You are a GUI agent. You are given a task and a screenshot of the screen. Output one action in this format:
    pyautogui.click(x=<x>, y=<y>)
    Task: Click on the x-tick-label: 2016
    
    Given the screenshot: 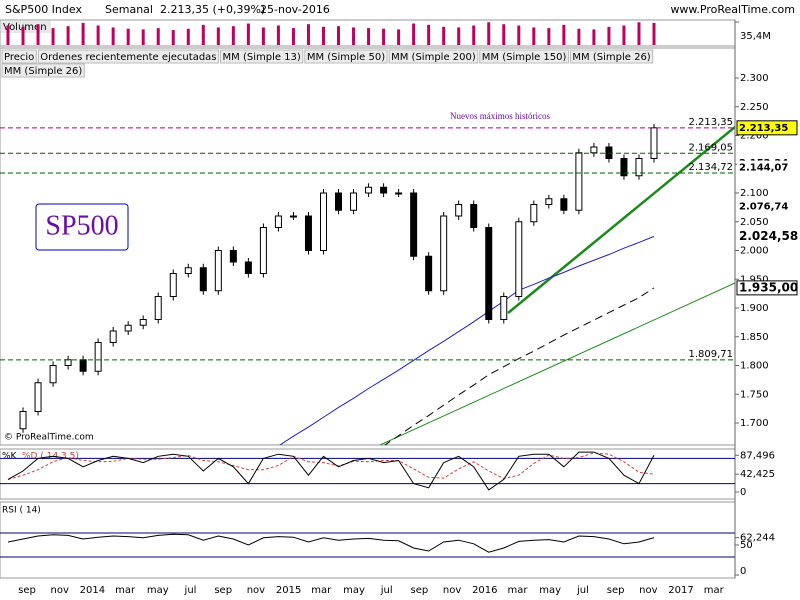 What is the action you would take?
    pyautogui.click(x=484, y=590)
    